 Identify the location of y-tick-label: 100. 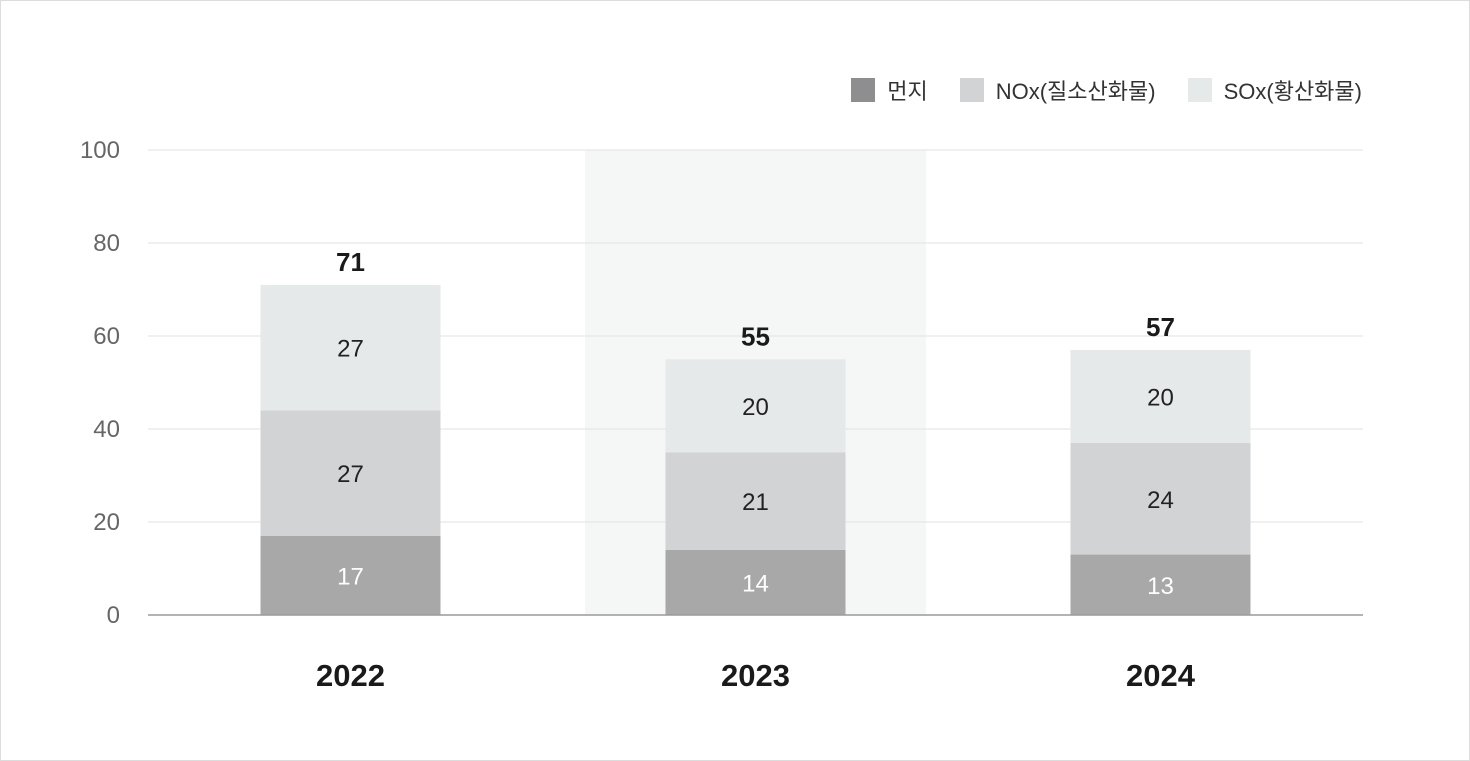
(100, 150).